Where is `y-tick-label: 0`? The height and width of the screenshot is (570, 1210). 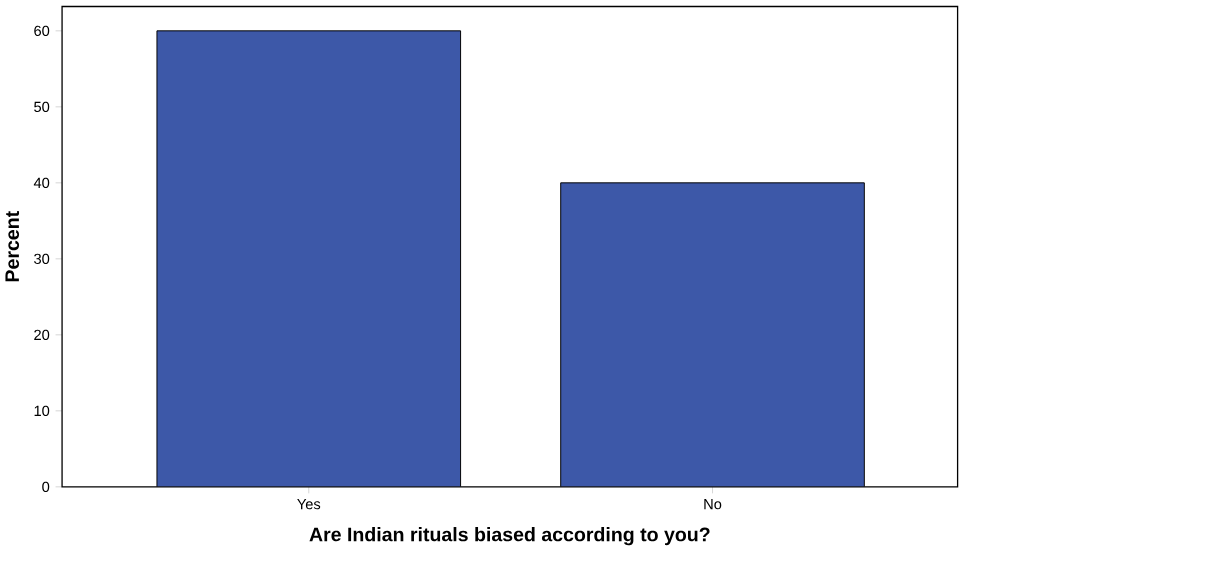
y-tick-label: 0 is located at coordinates (46, 487).